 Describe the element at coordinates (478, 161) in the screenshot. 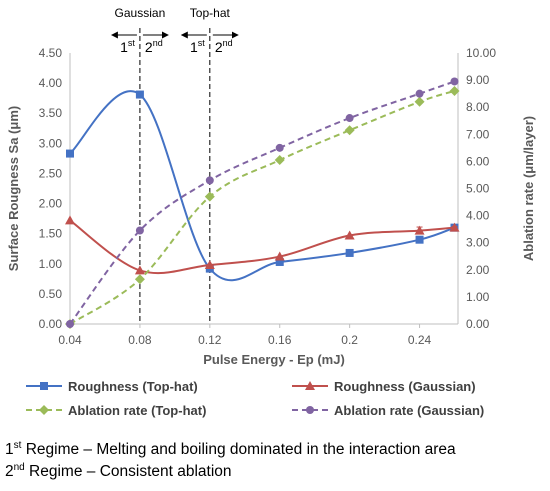

I see `y-right-tick-label: 6.00` at that location.